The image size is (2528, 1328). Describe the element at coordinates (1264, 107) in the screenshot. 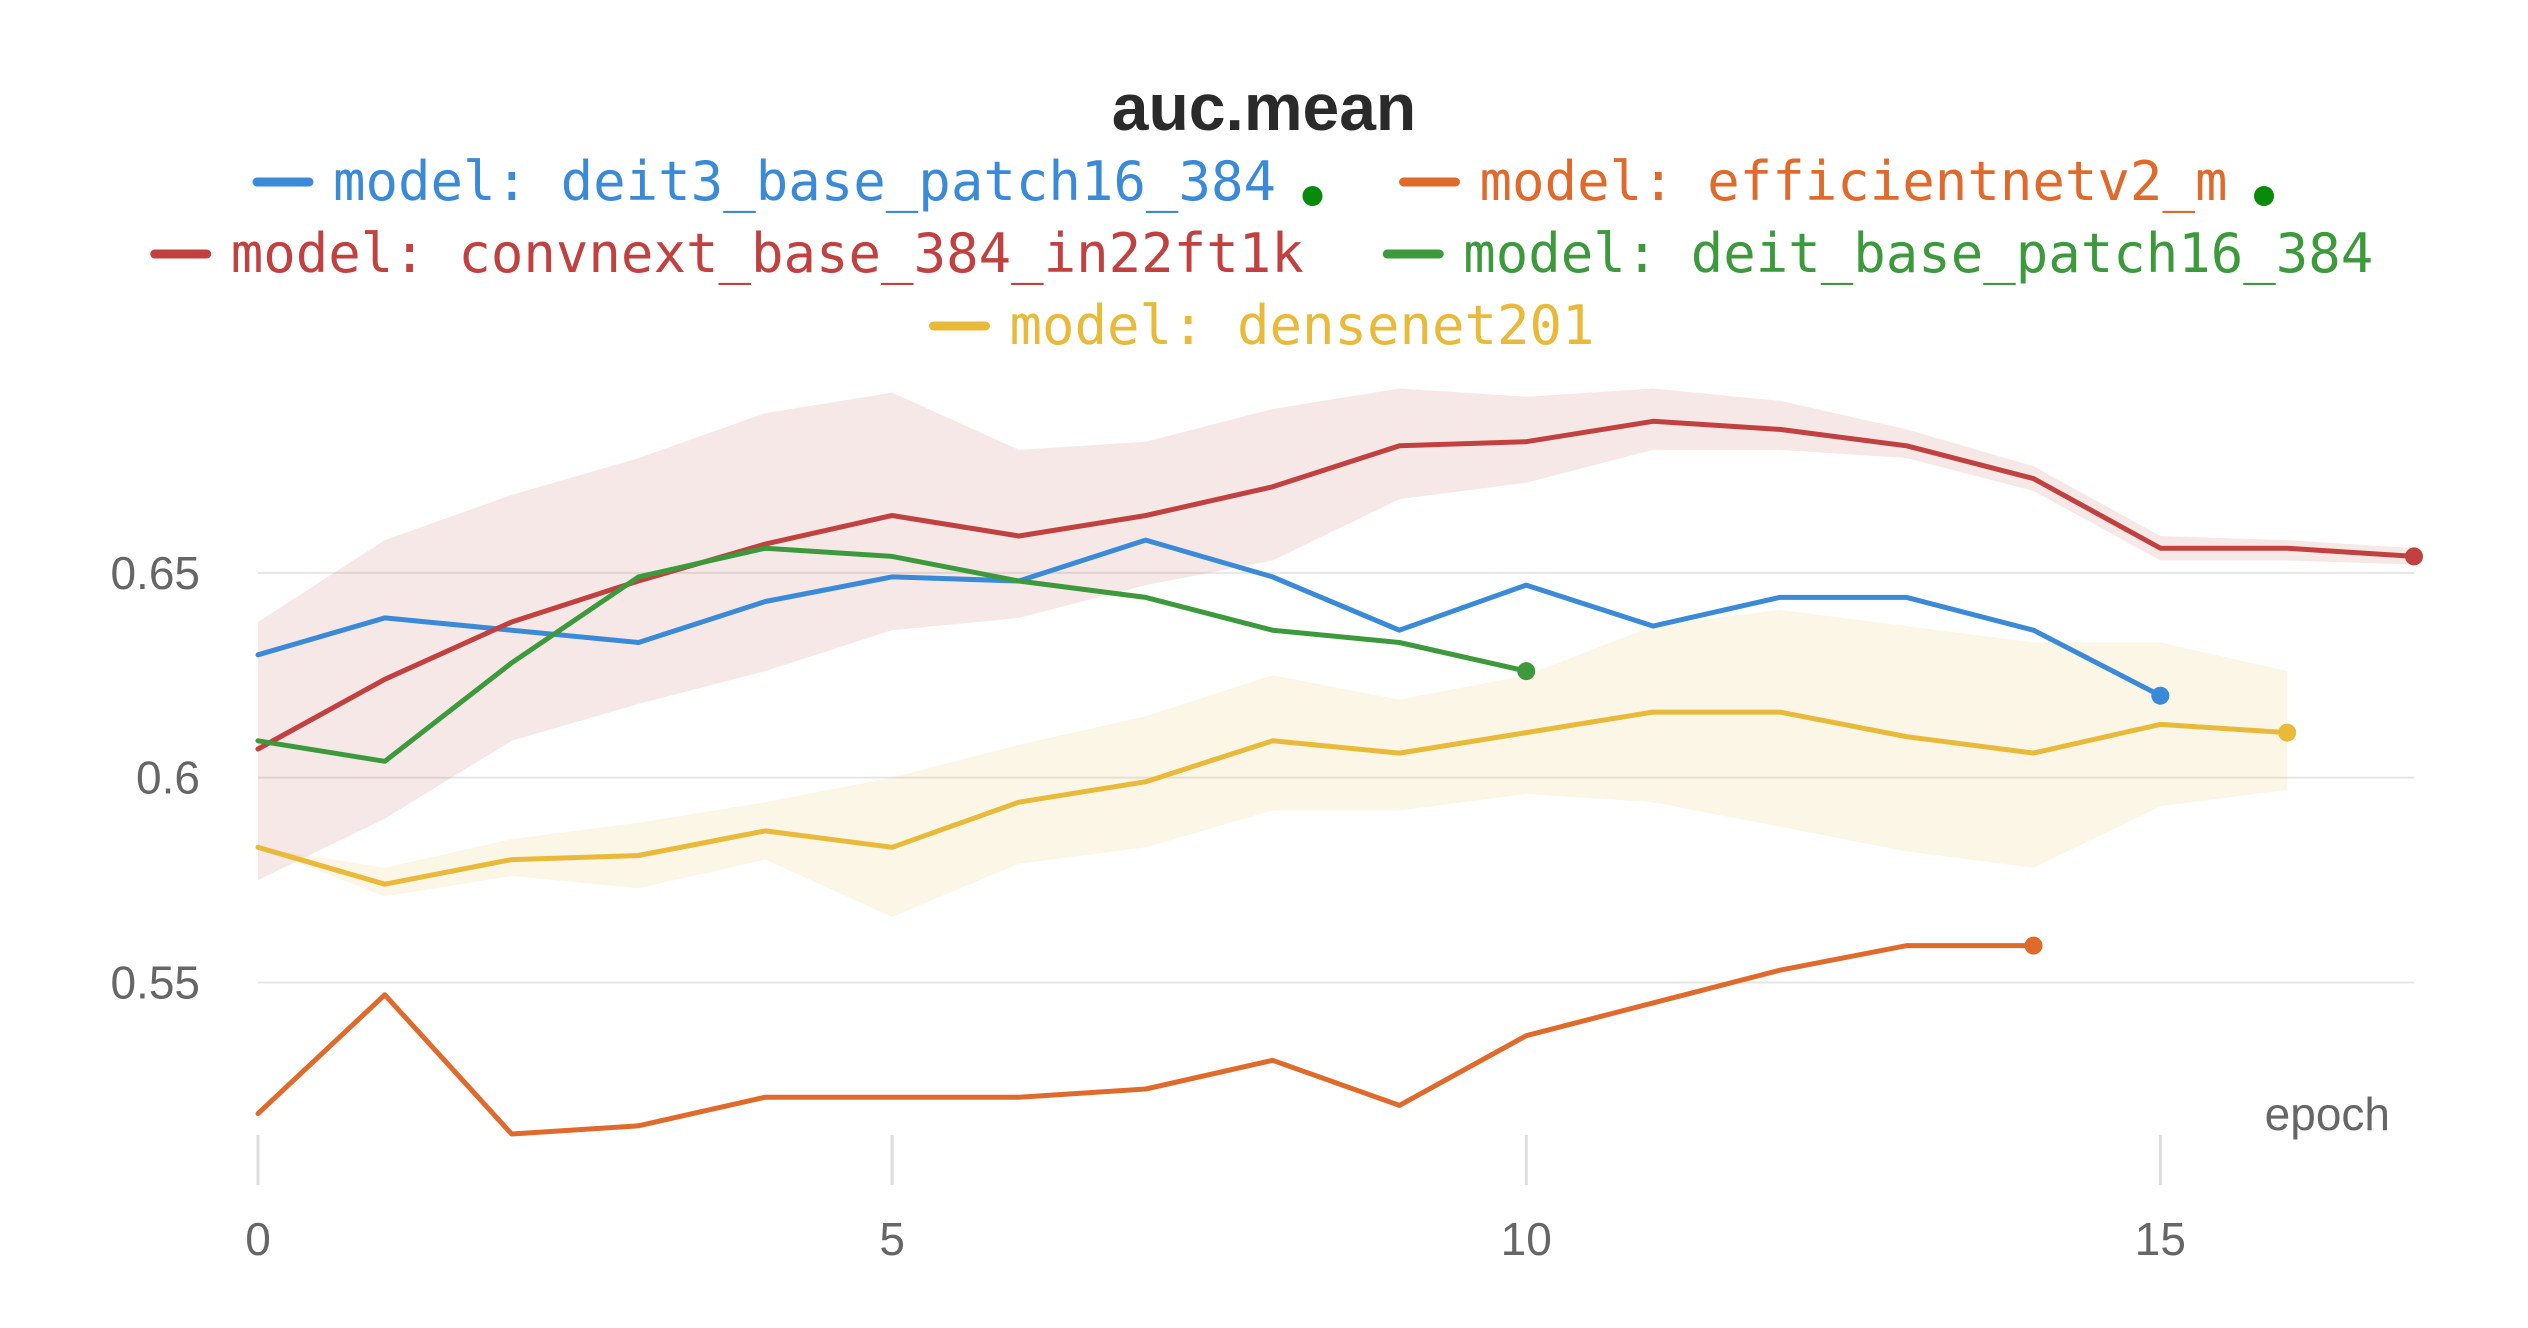

I see `chart-title: auc.mean` at that location.